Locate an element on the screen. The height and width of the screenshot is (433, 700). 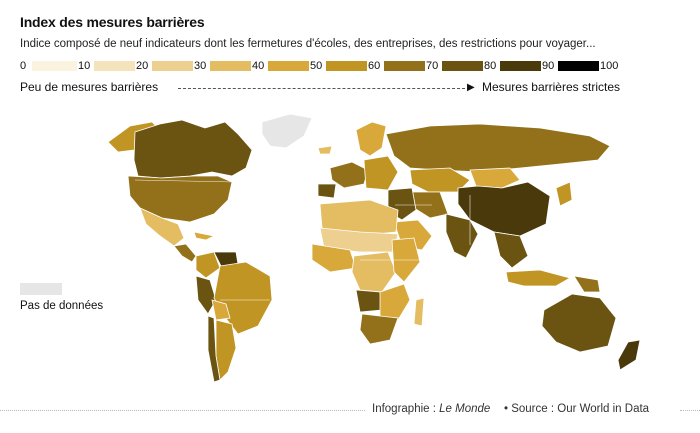
region-southern-africa is located at coordinates (395, 302).